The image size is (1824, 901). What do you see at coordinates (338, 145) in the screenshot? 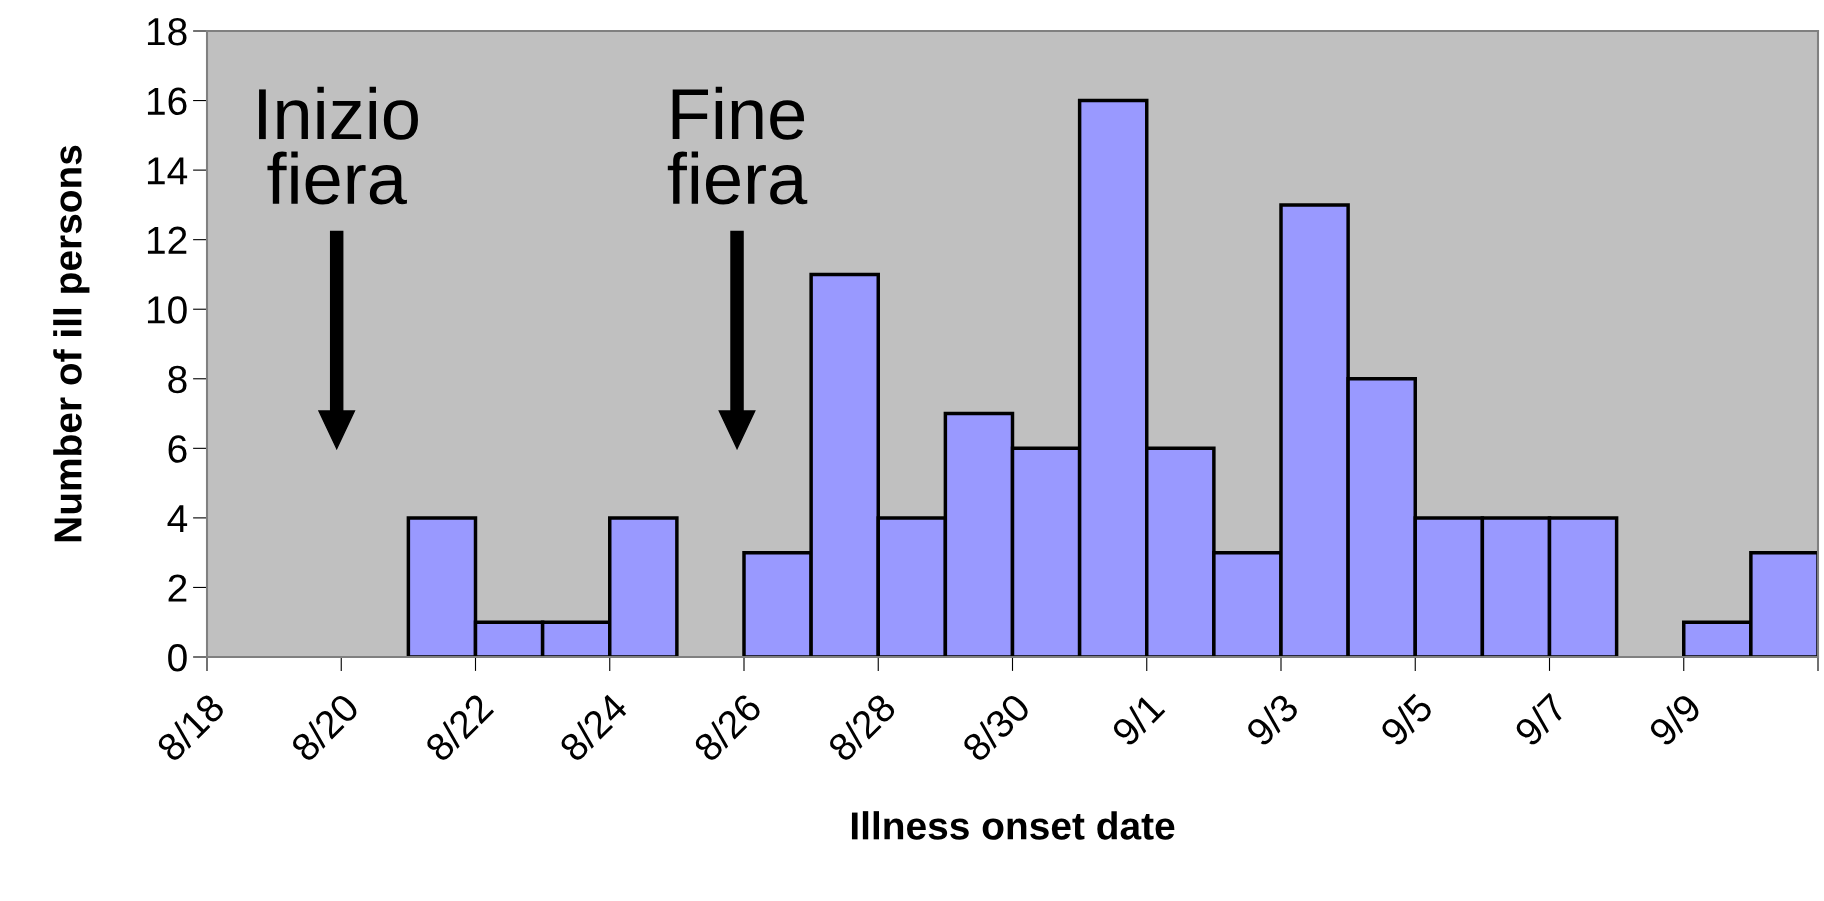
I see `annotation: Inizio fiera` at bounding box center [338, 145].